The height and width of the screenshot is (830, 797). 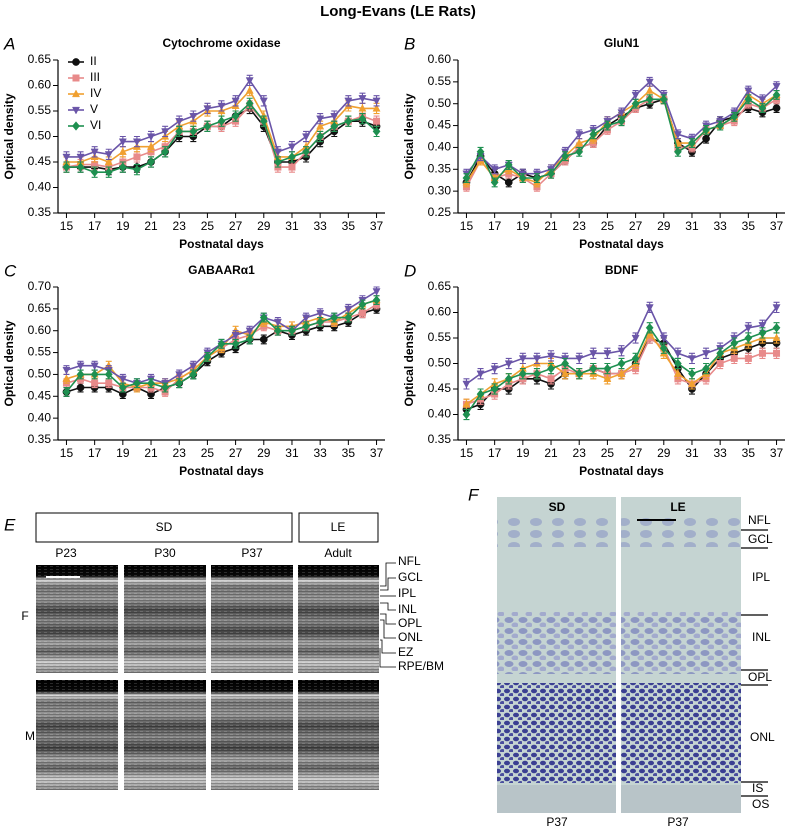 What do you see at coordinates (474, 494) in the screenshot?
I see `panel-letter: F` at bounding box center [474, 494].